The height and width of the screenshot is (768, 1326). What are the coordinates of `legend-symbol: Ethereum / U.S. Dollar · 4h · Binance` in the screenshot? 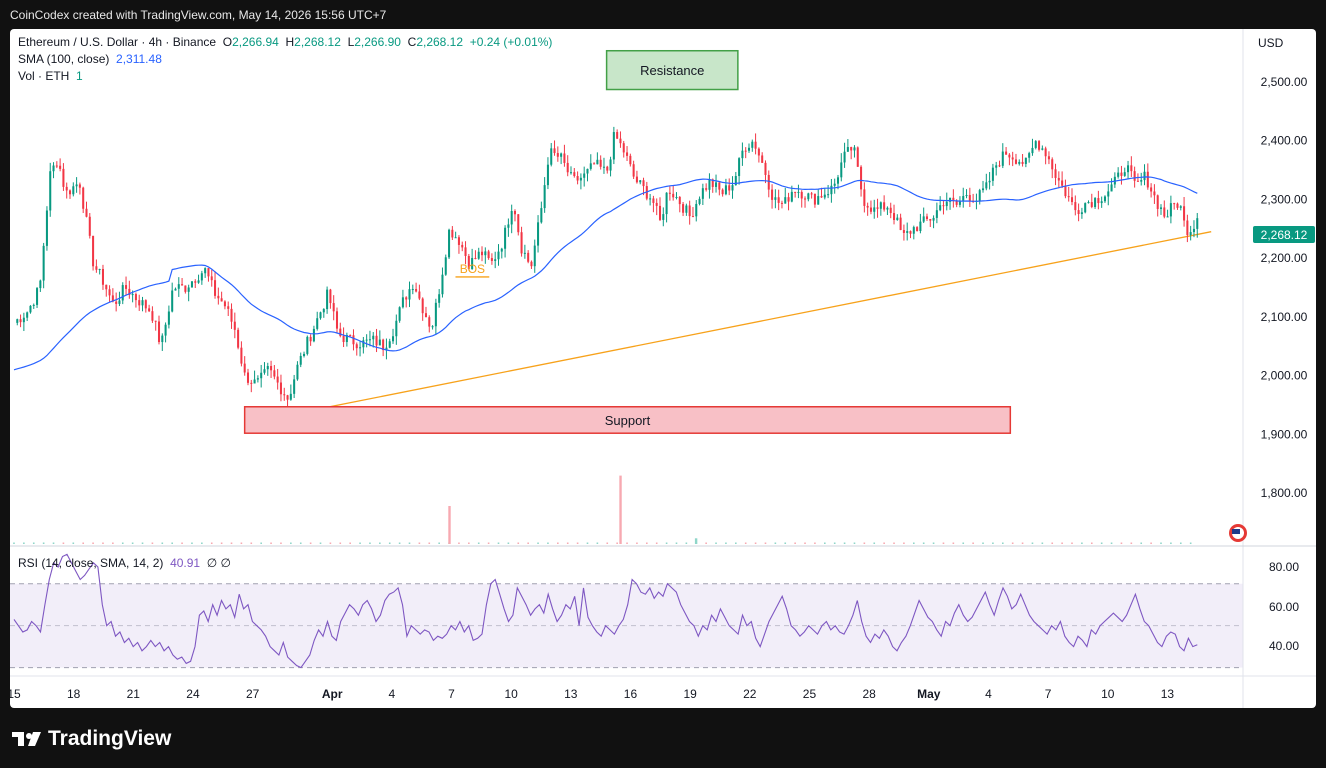 It's located at (117, 42).